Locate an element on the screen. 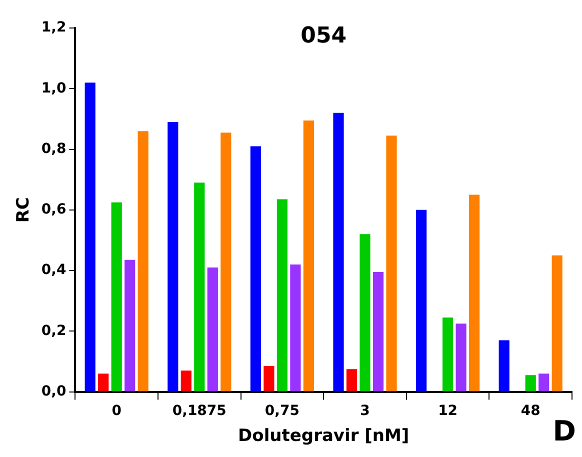 This screenshot has height=457, width=582. x-tick-label: 0 is located at coordinates (117, 410).